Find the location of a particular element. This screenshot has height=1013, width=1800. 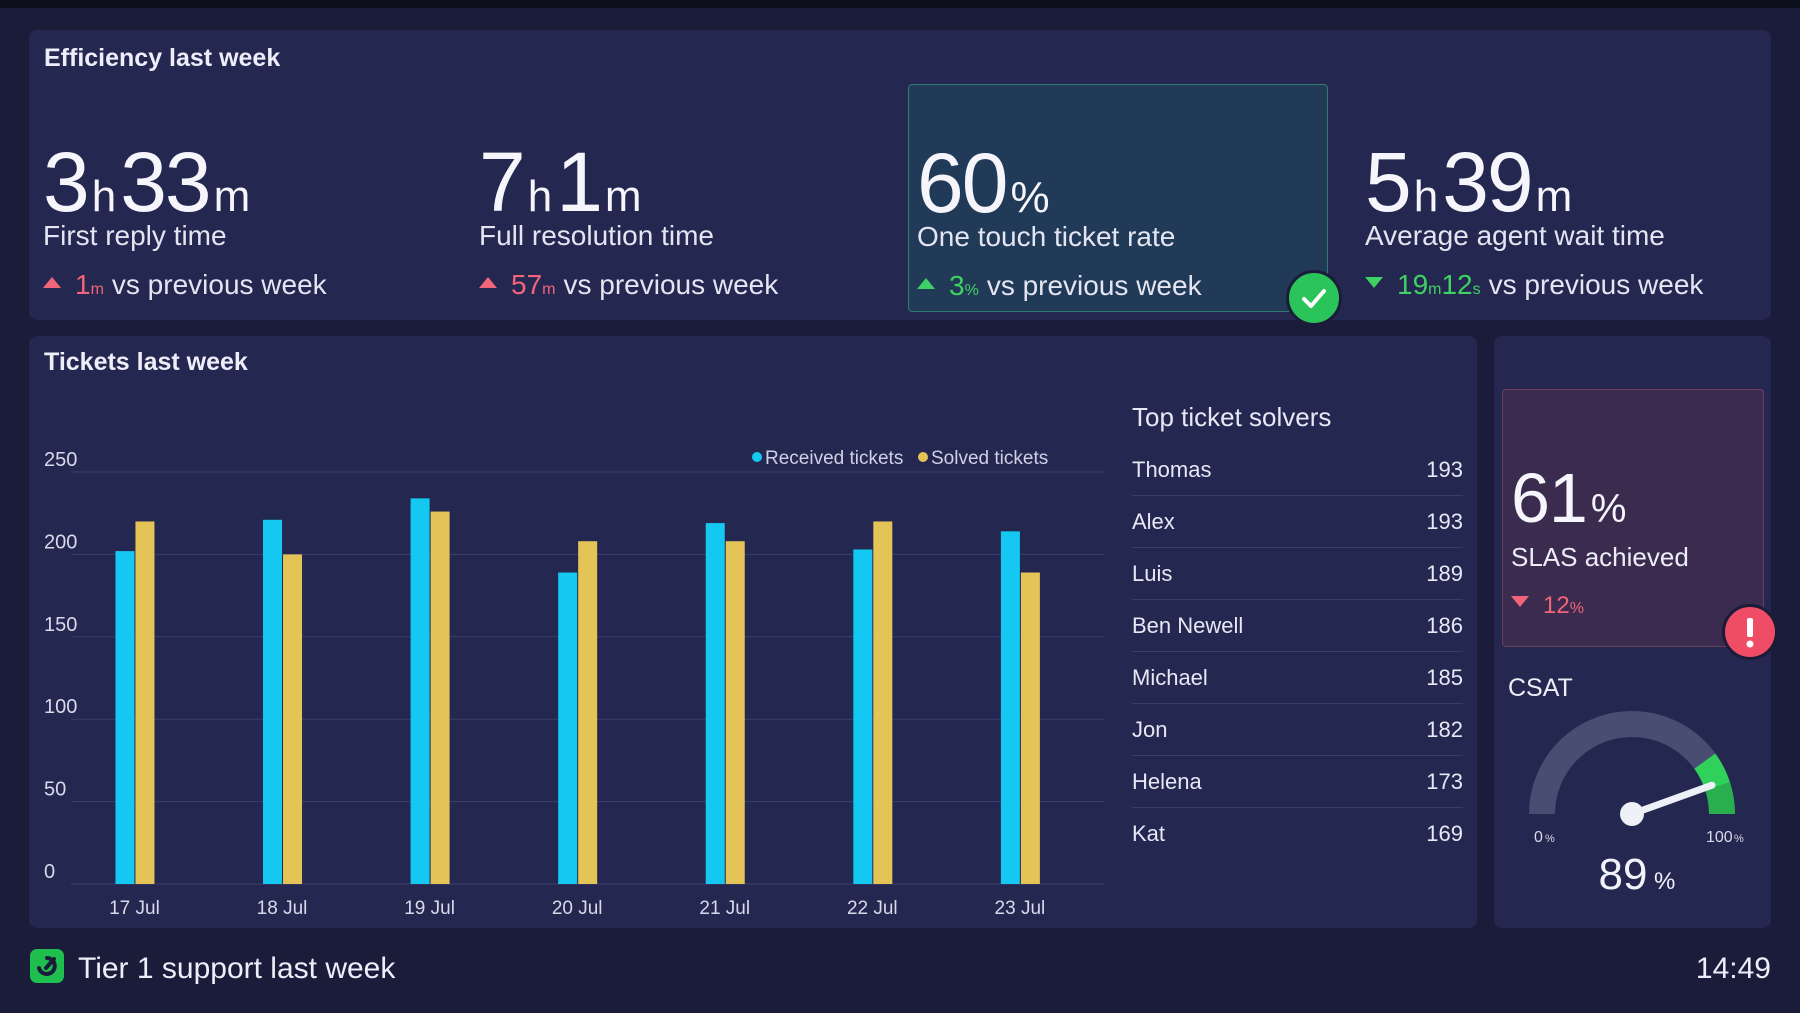

solver-row: Thomas 193 is located at coordinates (1297, 470).